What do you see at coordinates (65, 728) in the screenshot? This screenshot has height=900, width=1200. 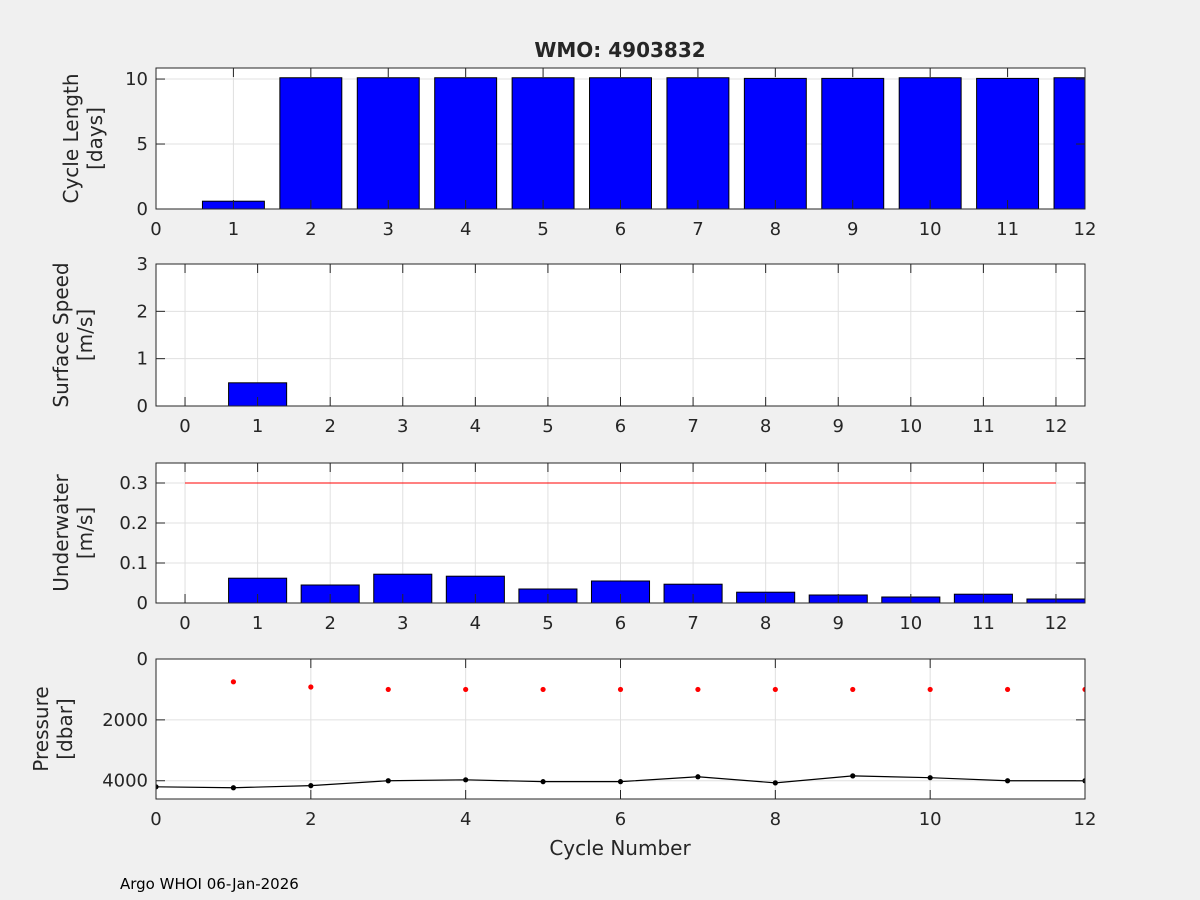 I see `y-axis-label: [dbar]` at bounding box center [65, 728].